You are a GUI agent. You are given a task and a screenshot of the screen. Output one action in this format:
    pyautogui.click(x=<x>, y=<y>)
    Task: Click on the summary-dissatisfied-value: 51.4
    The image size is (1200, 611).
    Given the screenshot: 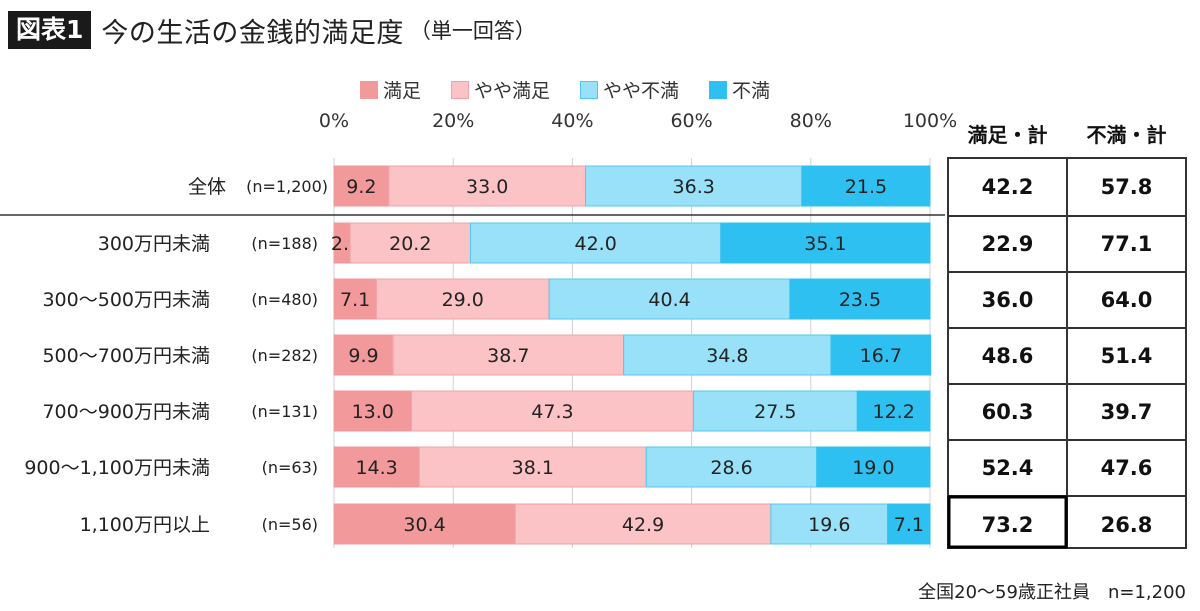 What is the action you would take?
    pyautogui.click(x=1127, y=356)
    